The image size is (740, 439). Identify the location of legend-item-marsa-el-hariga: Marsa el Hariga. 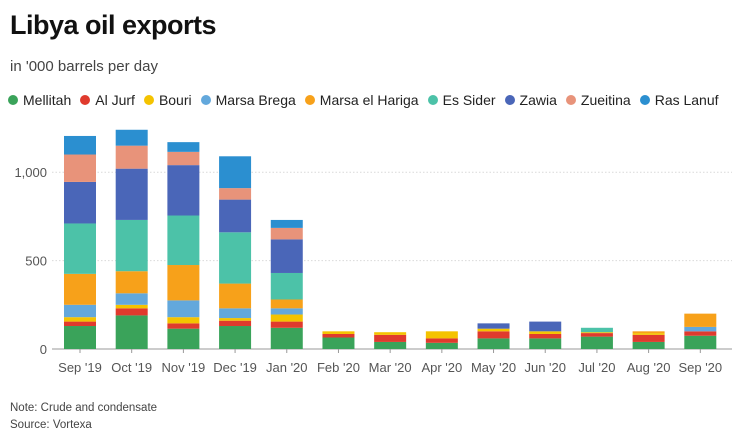
(361, 100).